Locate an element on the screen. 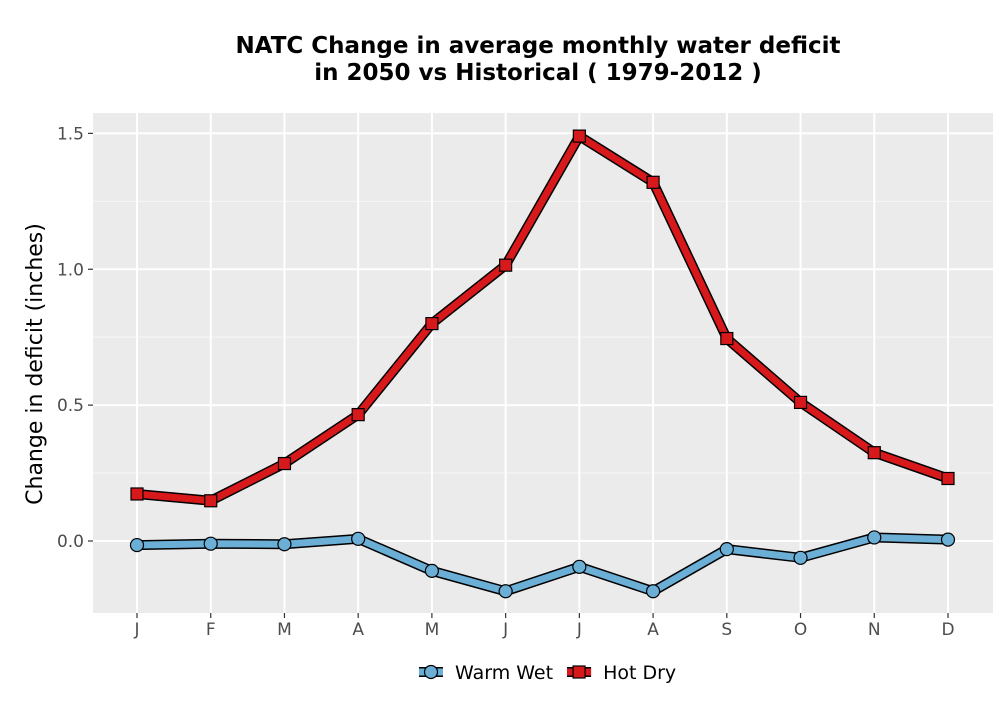 The width and height of the screenshot is (1000, 704). x-tick-label: F is located at coordinates (211, 630).